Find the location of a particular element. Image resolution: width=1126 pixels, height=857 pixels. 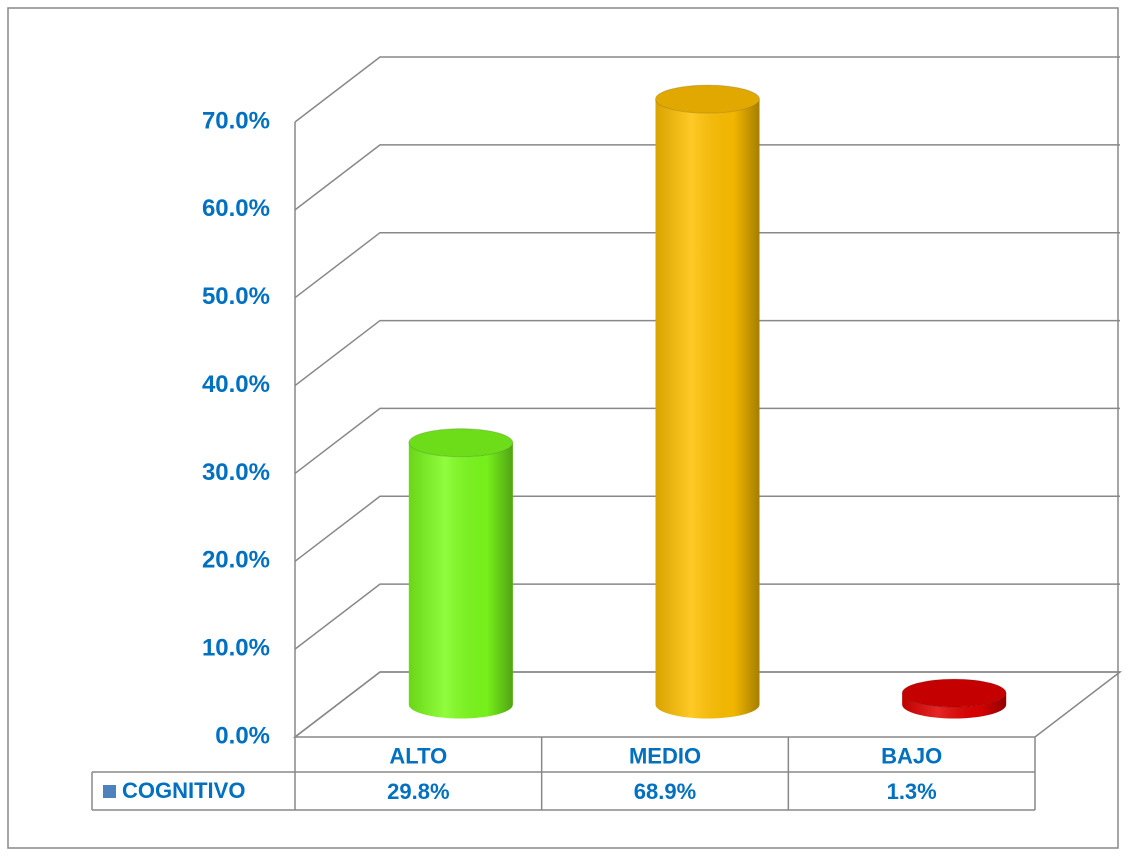

y-tick-label: 30.0% is located at coordinates (236, 472).